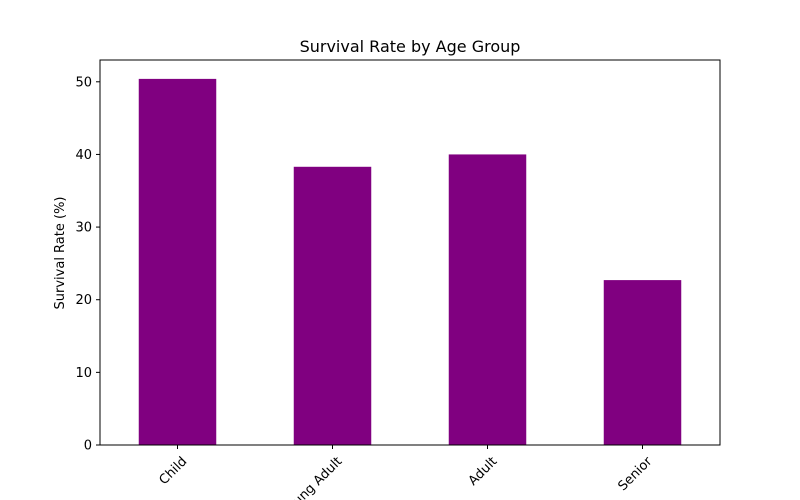 This screenshot has width=800, height=500. Describe the element at coordinates (83, 155) in the screenshot. I see `y-tick-label-40: 40` at that location.